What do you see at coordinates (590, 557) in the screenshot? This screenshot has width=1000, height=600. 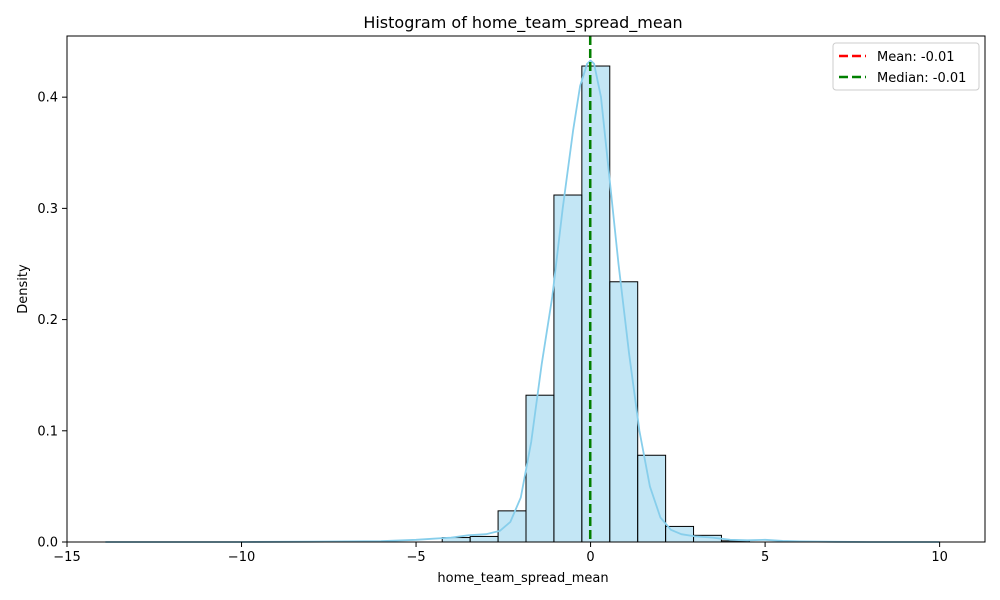 I see `x-tick-label: 0` at bounding box center [590, 557].